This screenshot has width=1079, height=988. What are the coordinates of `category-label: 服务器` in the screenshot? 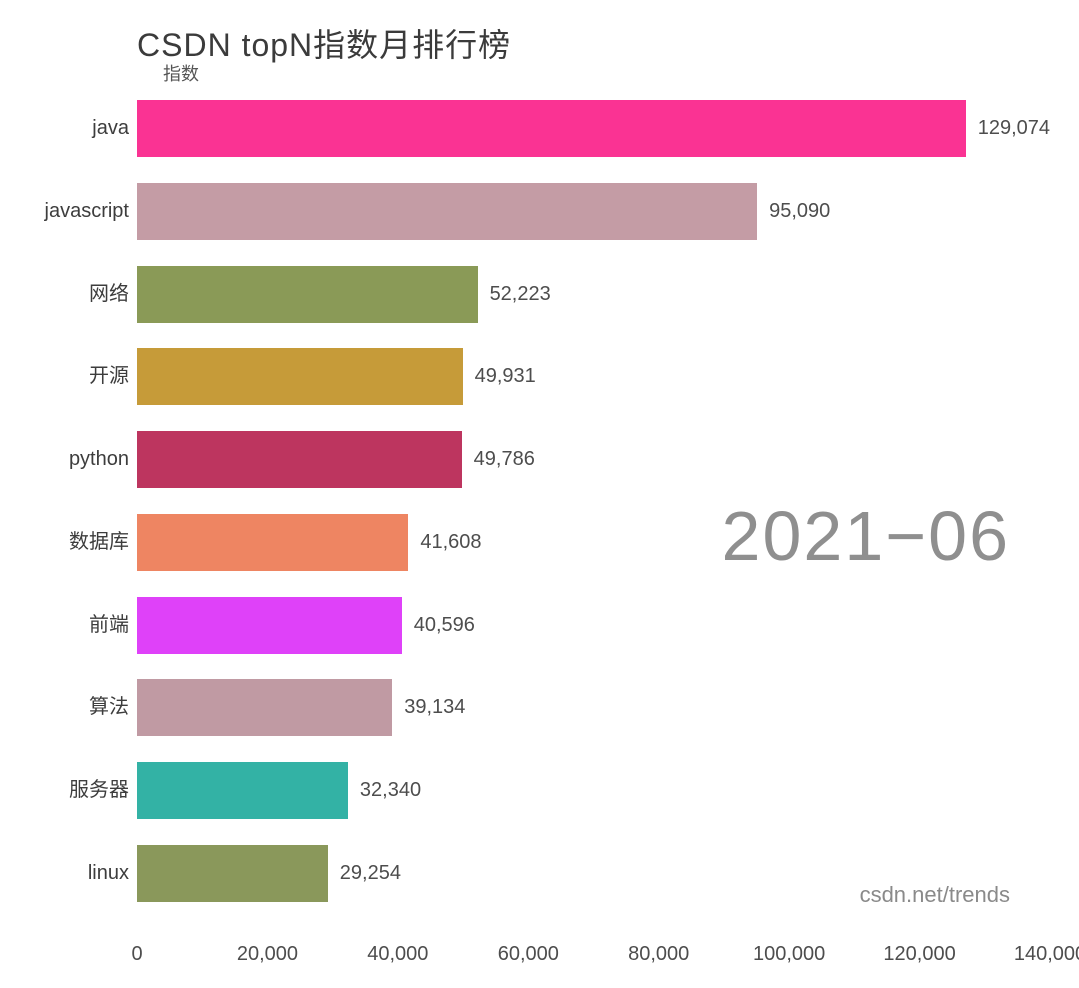 It's located at (99, 790).